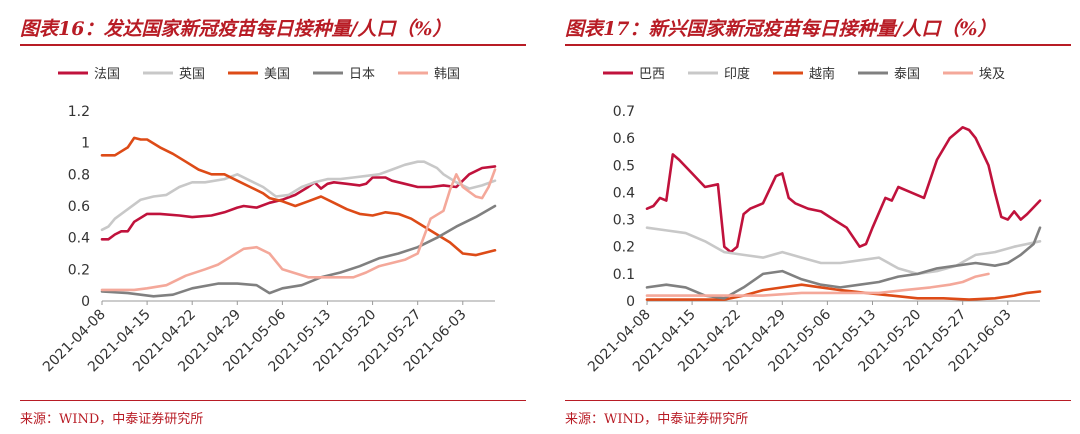  I want to click on legend-label: 韩国, so click(447, 74).